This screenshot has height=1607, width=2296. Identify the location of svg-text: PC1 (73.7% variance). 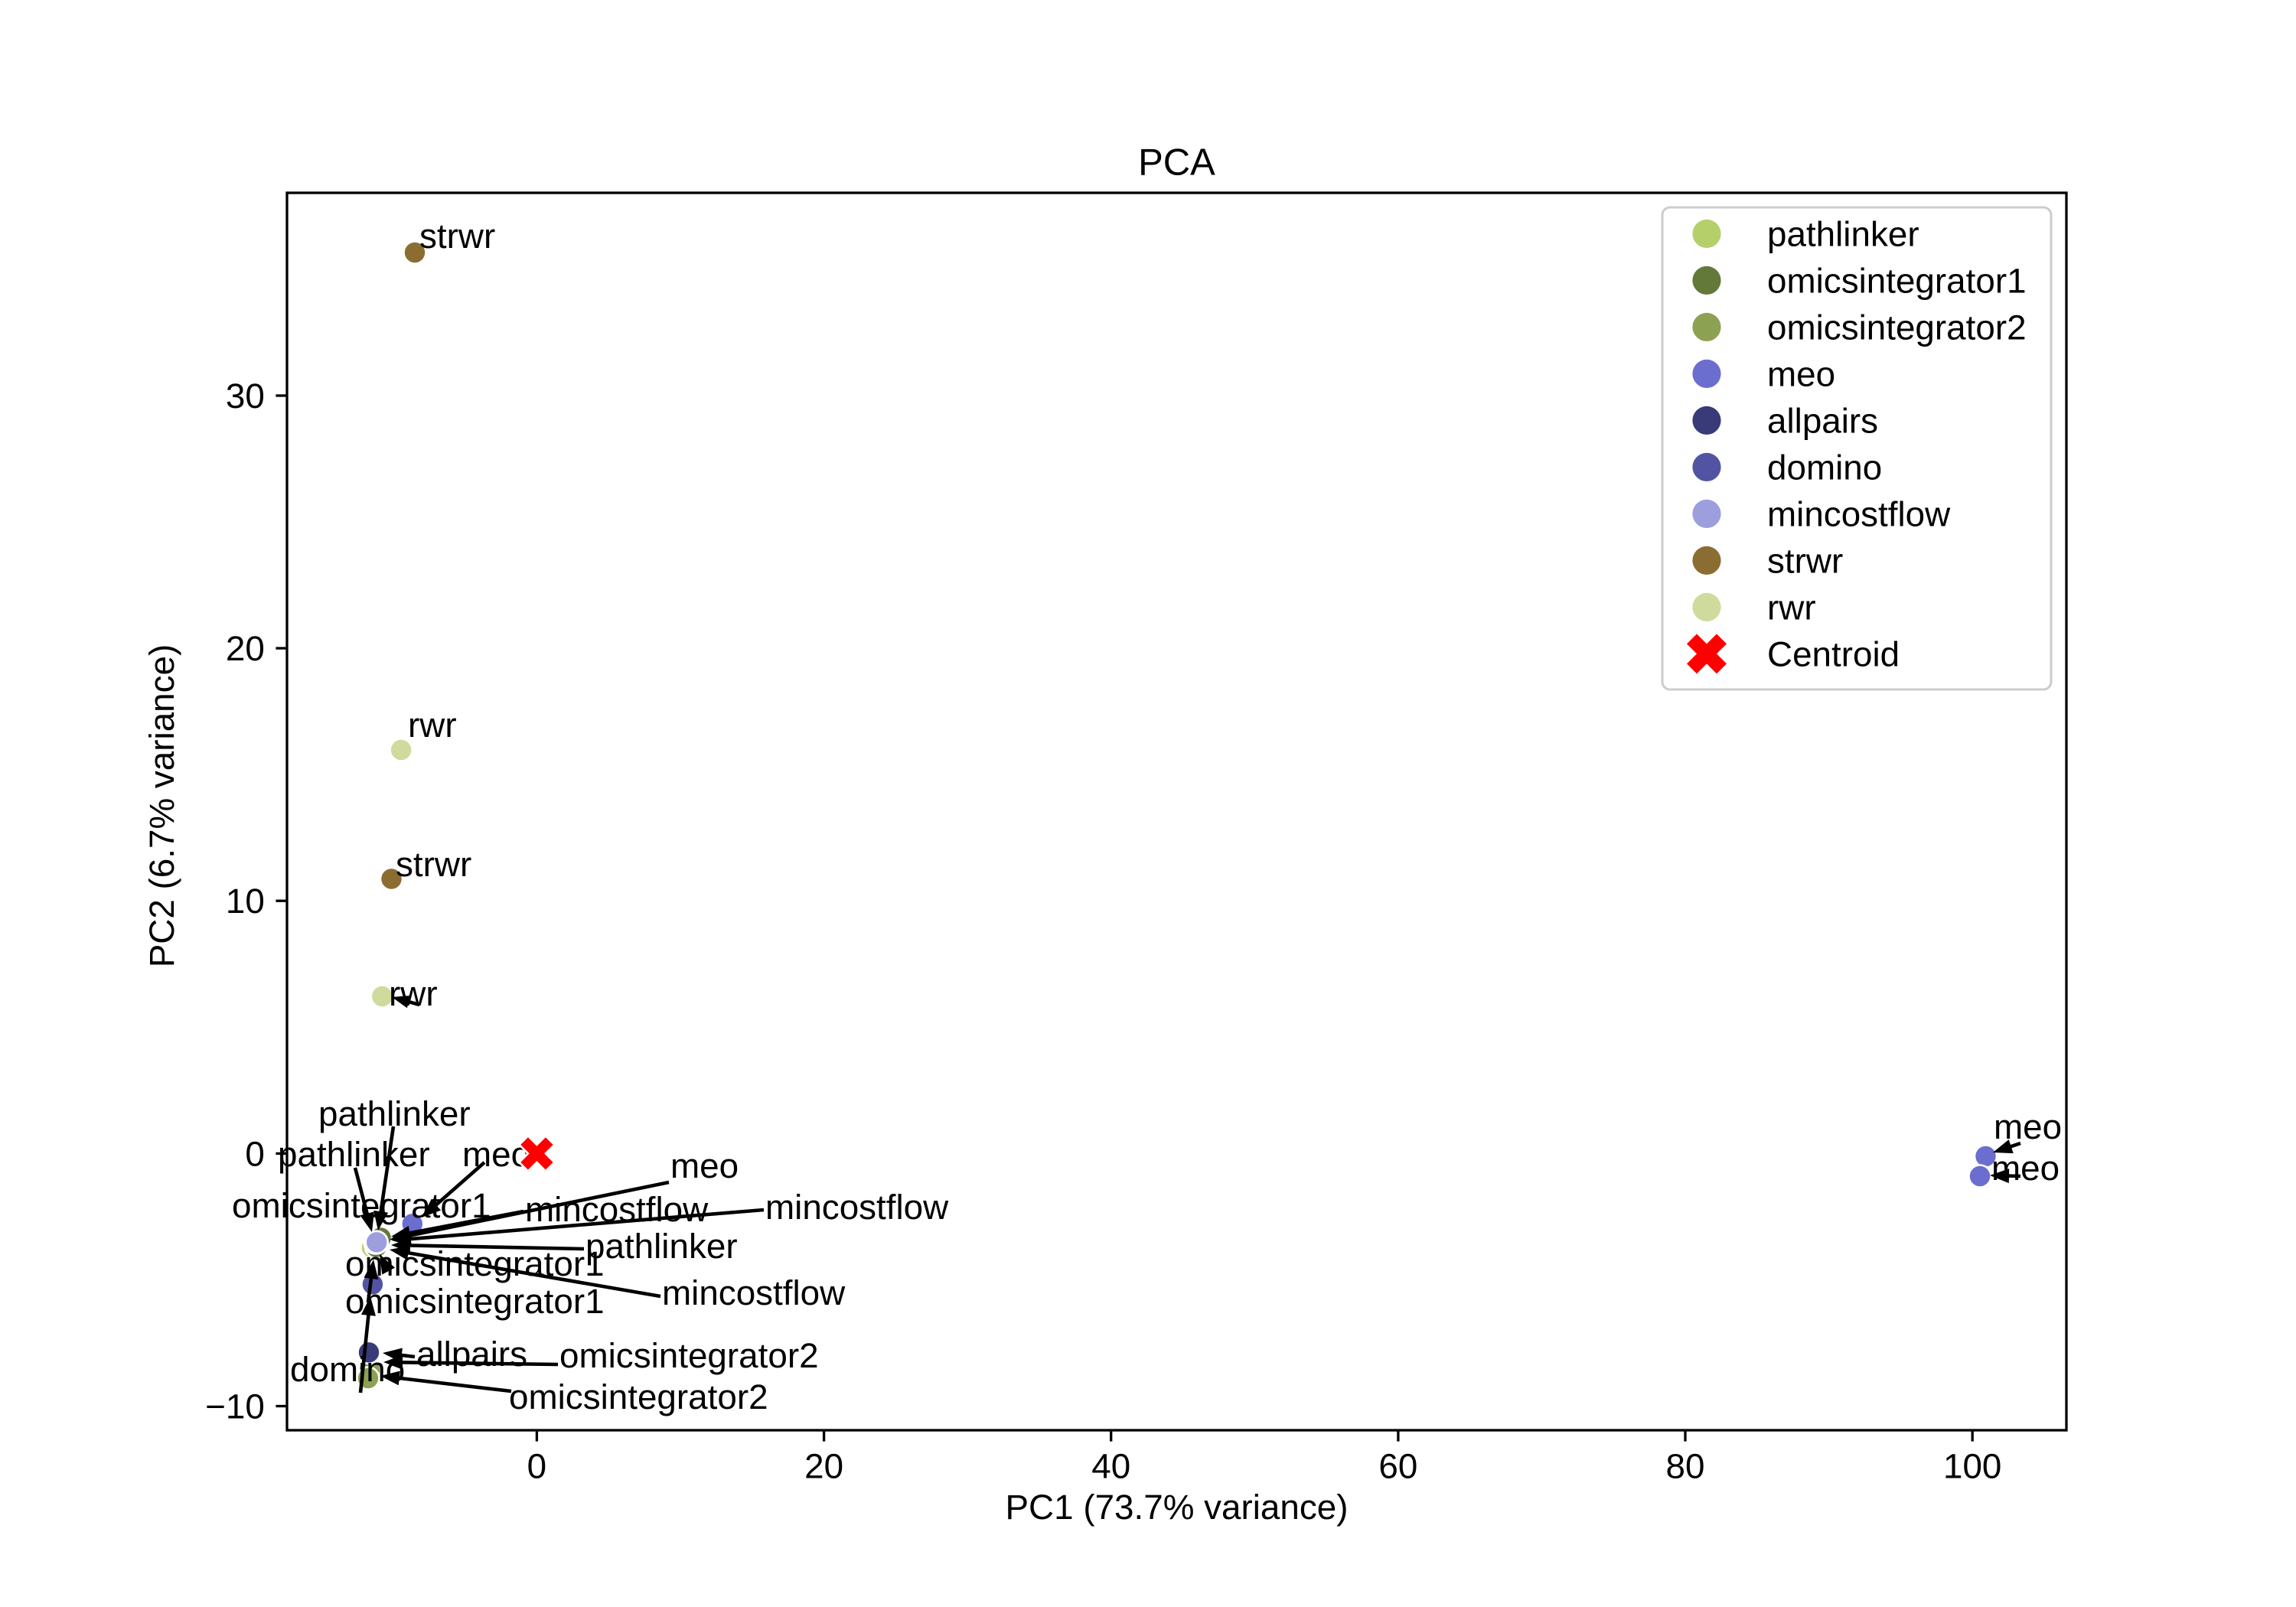
(1177, 1507).